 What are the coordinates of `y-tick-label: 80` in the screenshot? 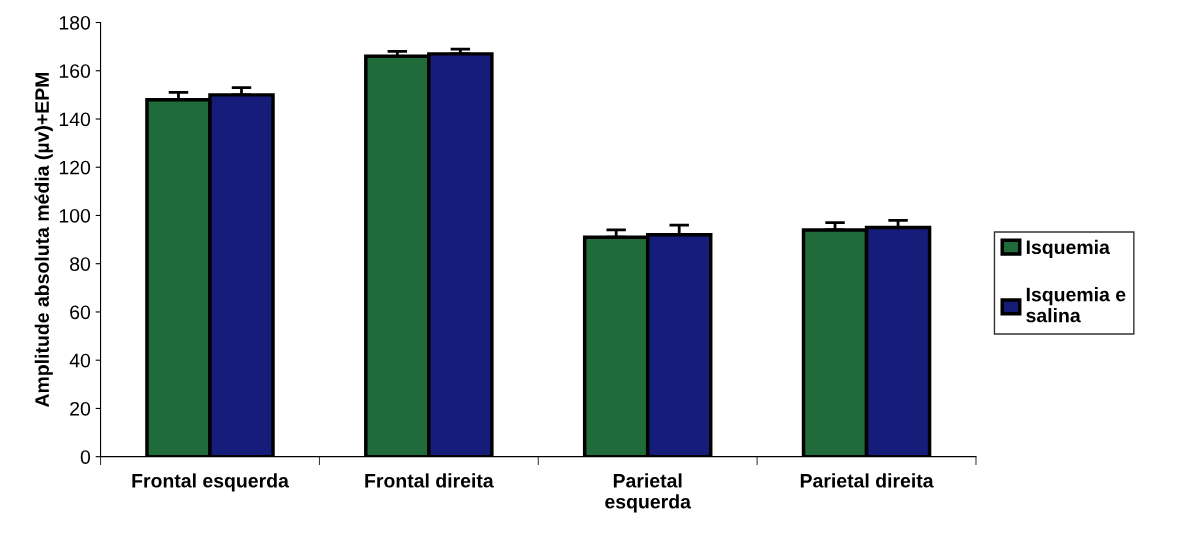 It's located at (80, 264).